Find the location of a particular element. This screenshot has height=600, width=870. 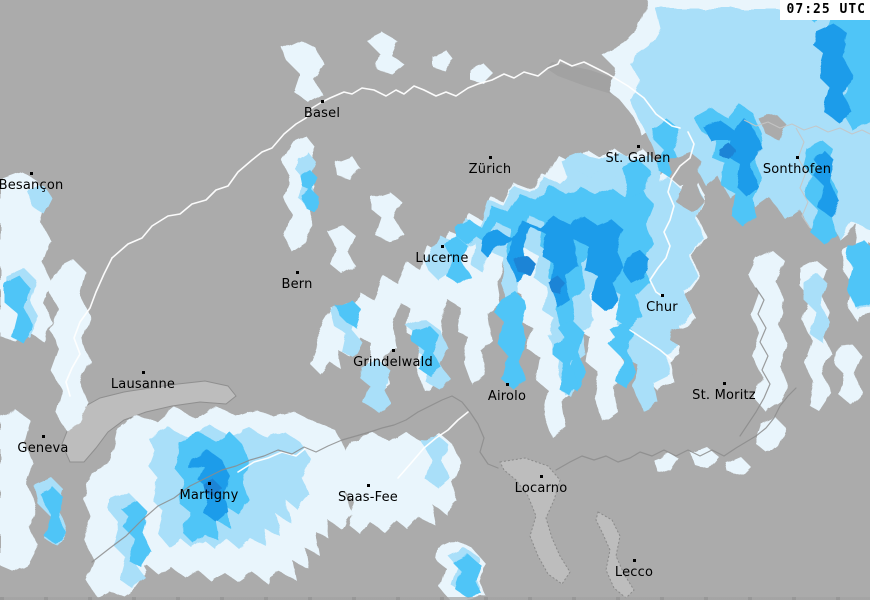

border-west is located at coordinates (89, 327).